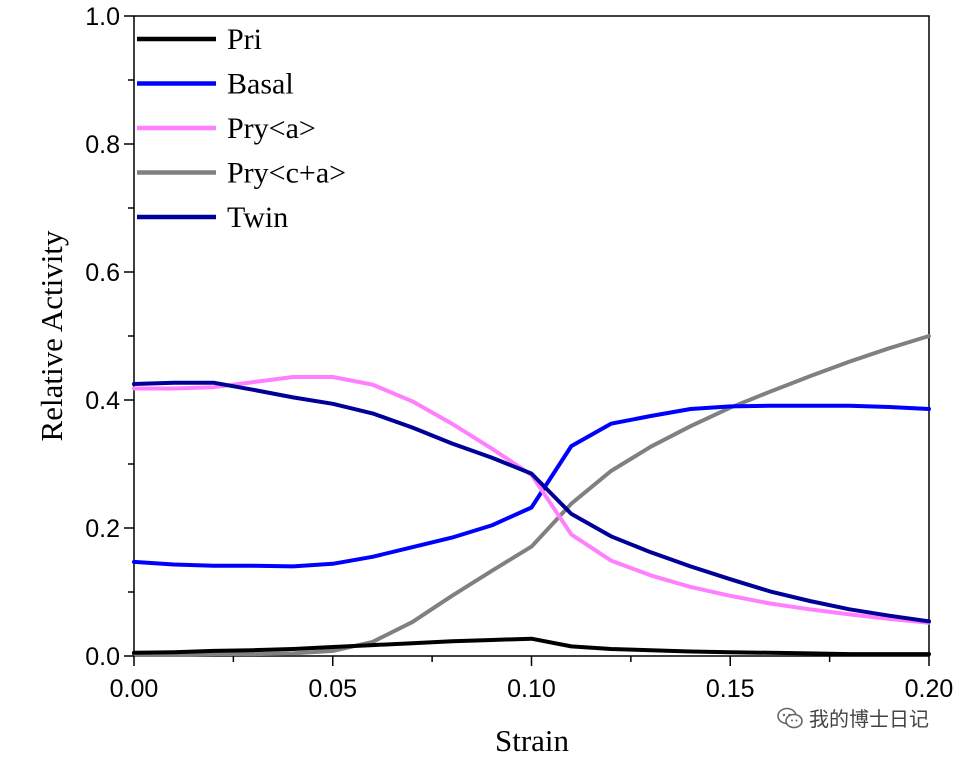 The width and height of the screenshot is (959, 758). What do you see at coordinates (102, 529) in the screenshot?
I see `y-tick-label: 0.2` at bounding box center [102, 529].